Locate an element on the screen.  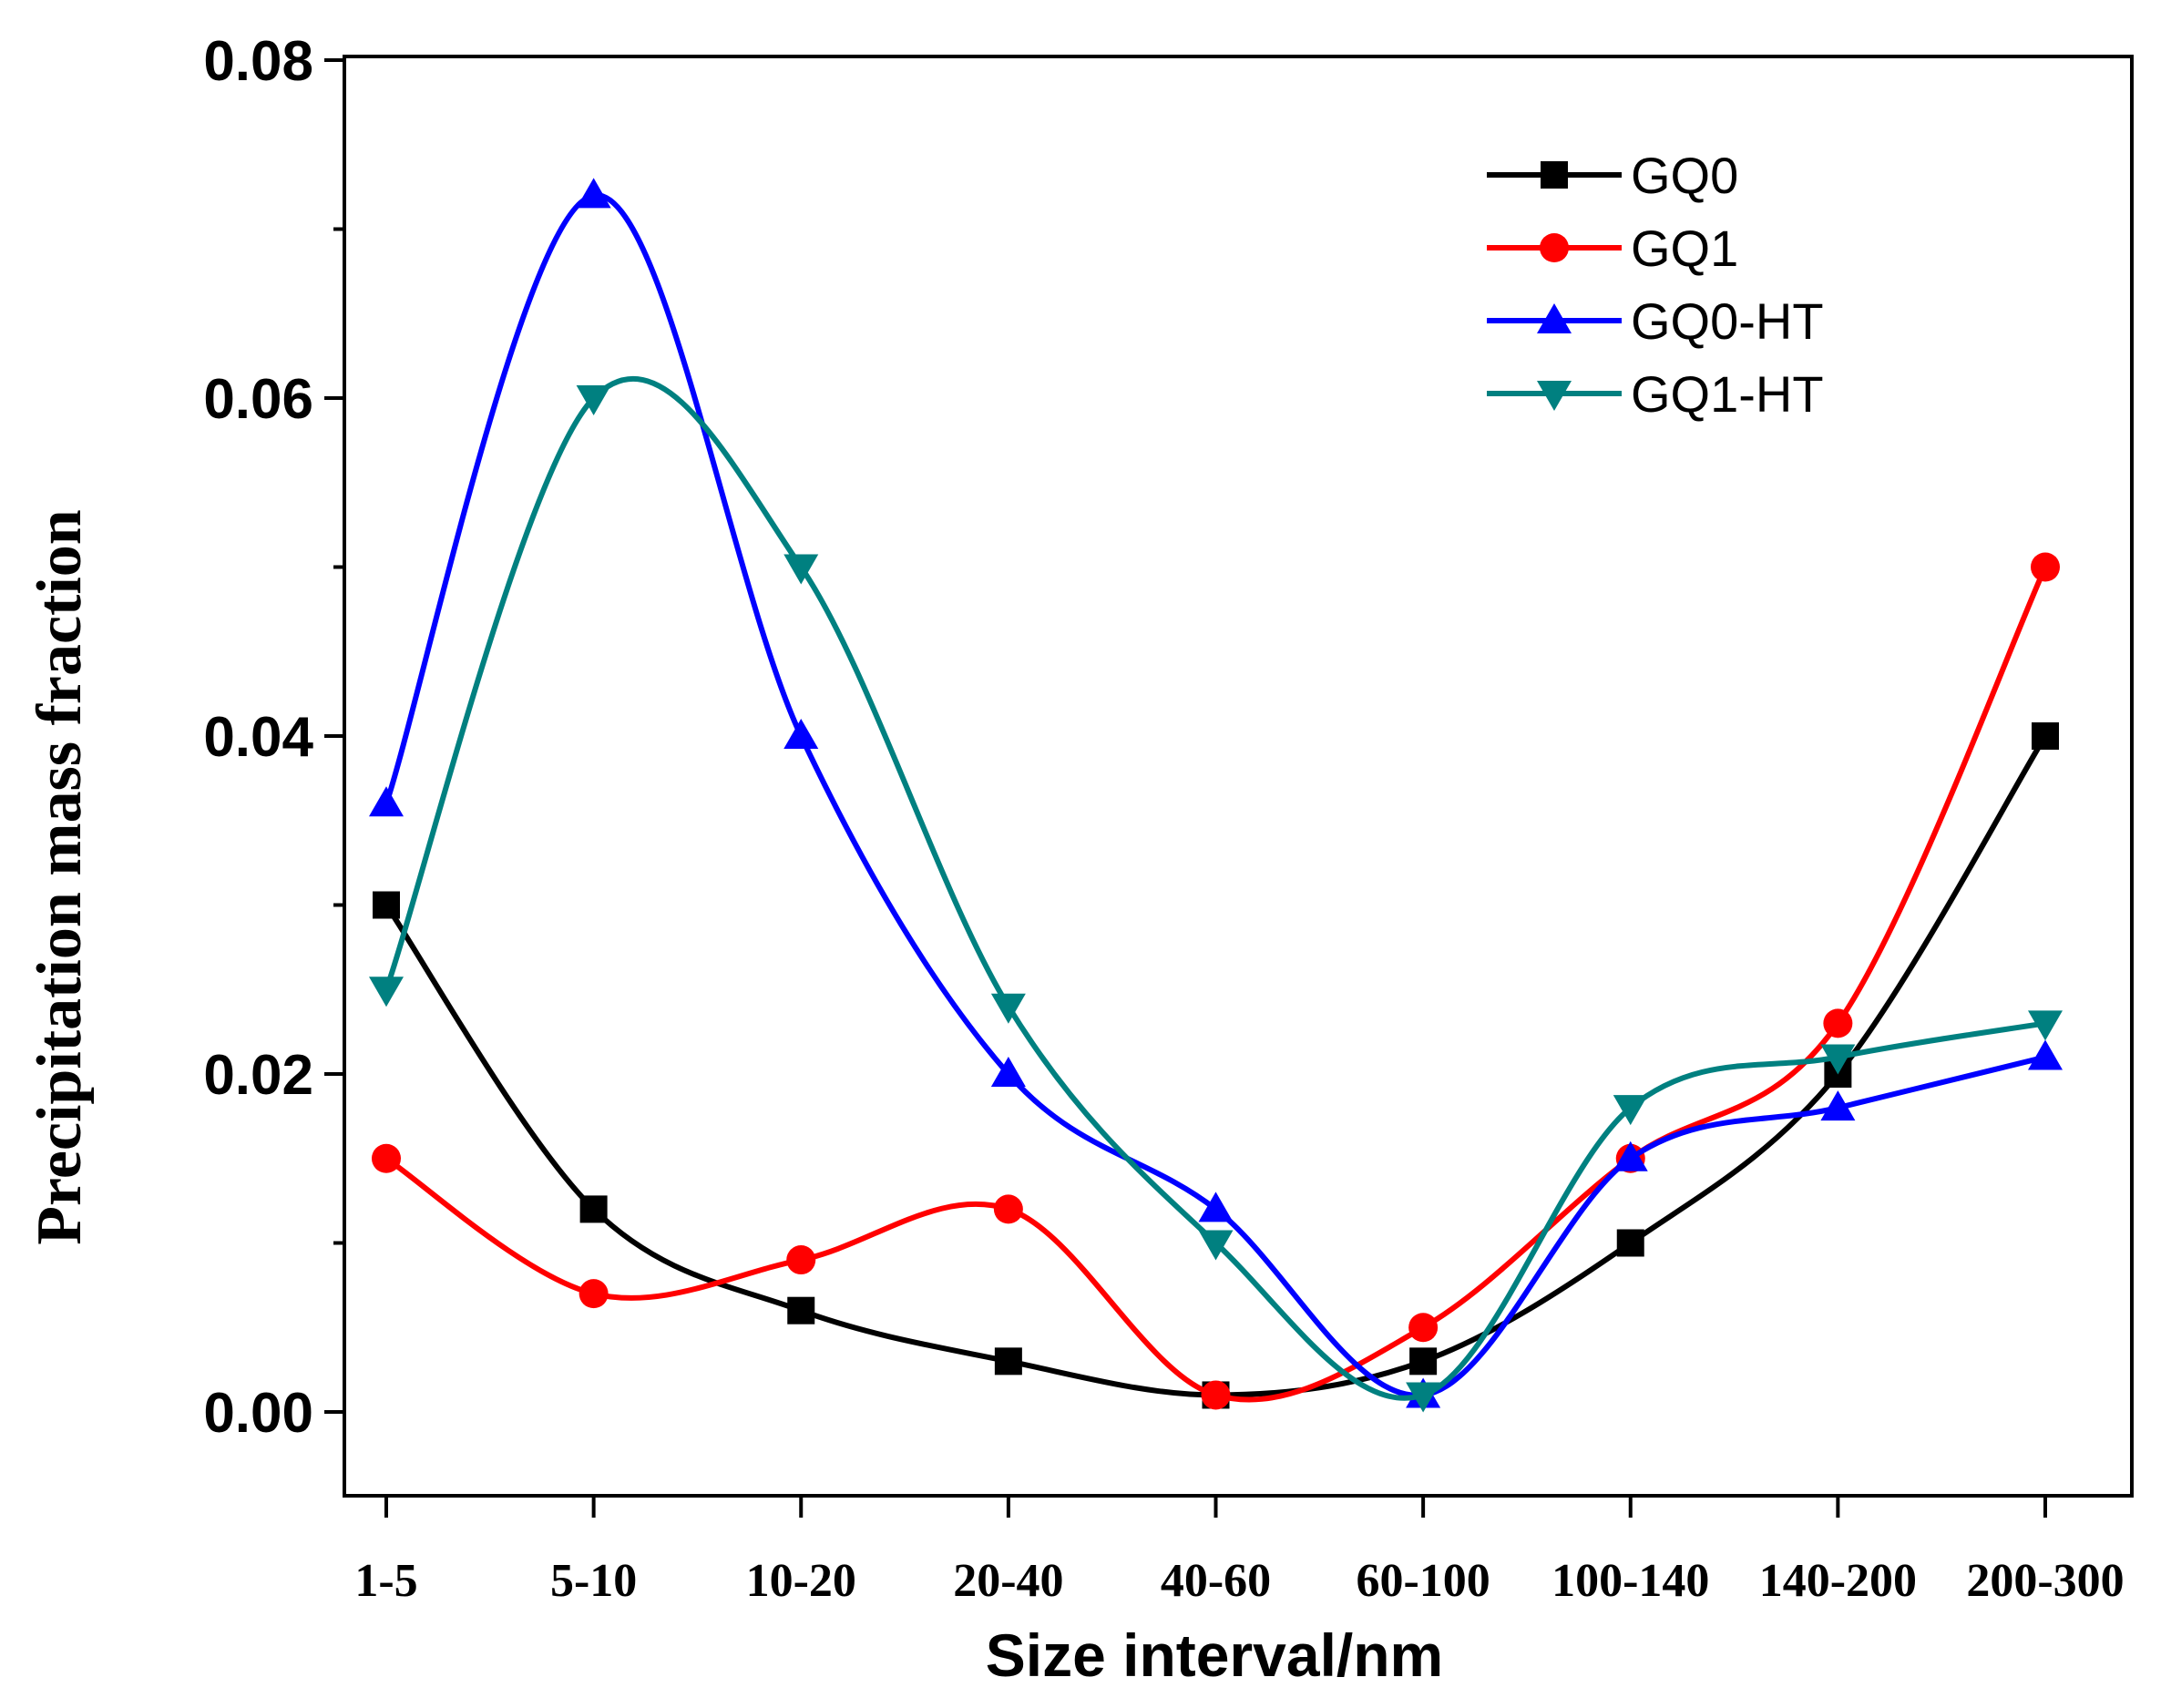
x-tick-label: 5-10 is located at coordinates (593, 1581).